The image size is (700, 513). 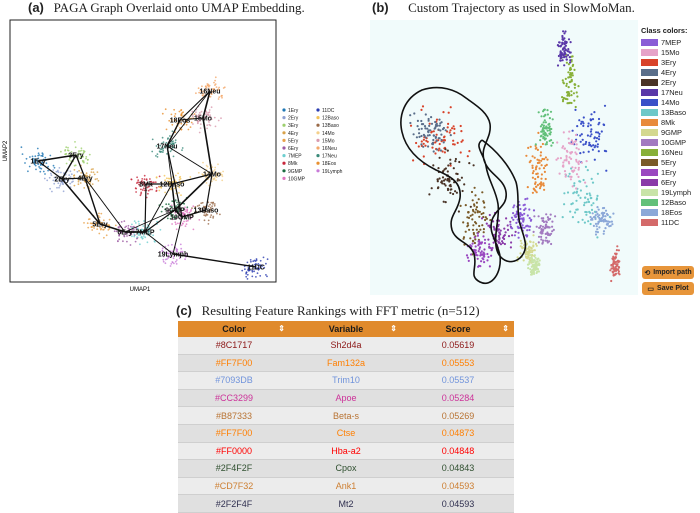 What do you see at coordinates (346, 433) in the screenshot?
I see `table-row: #FF7F00 Ctse 0.04873` at bounding box center [346, 433].